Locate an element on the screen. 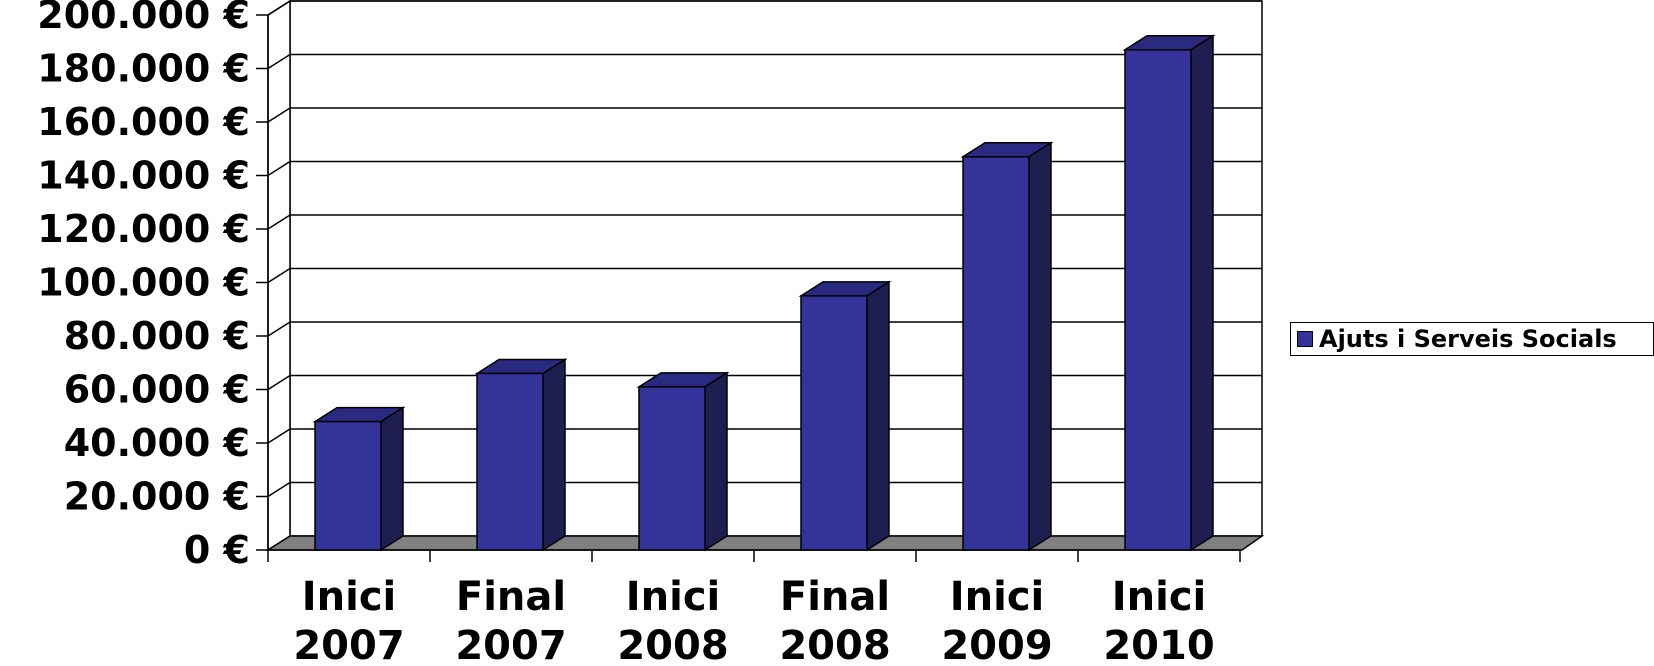 This screenshot has width=1654, height=666. x-category-label: Inici 2008 is located at coordinates (672, 620).